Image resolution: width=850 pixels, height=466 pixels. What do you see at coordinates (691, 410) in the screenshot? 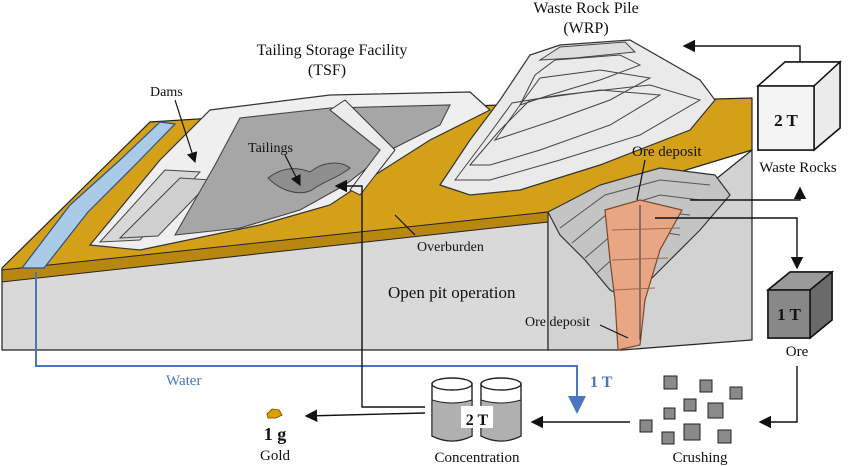
I see `crushed-ore-cubes` at bounding box center [691, 410].